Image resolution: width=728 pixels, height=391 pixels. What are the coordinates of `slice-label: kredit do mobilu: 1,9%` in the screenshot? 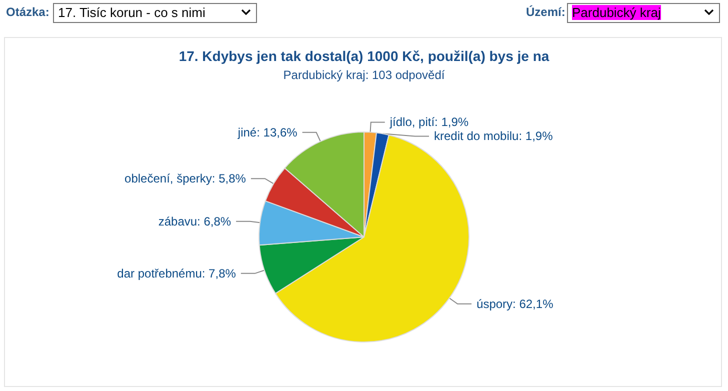 It's located at (494, 136).